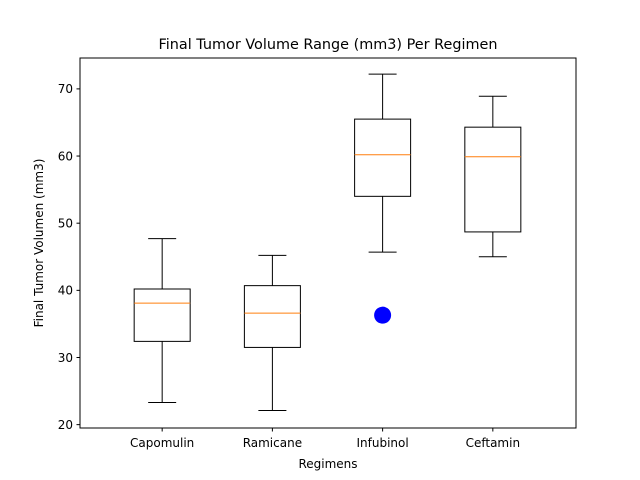 The height and width of the screenshot is (480, 640). What do you see at coordinates (383, 443) in the screenshot?
I see `x-tick-label: Infubinol` at bounding box center [383, 443].